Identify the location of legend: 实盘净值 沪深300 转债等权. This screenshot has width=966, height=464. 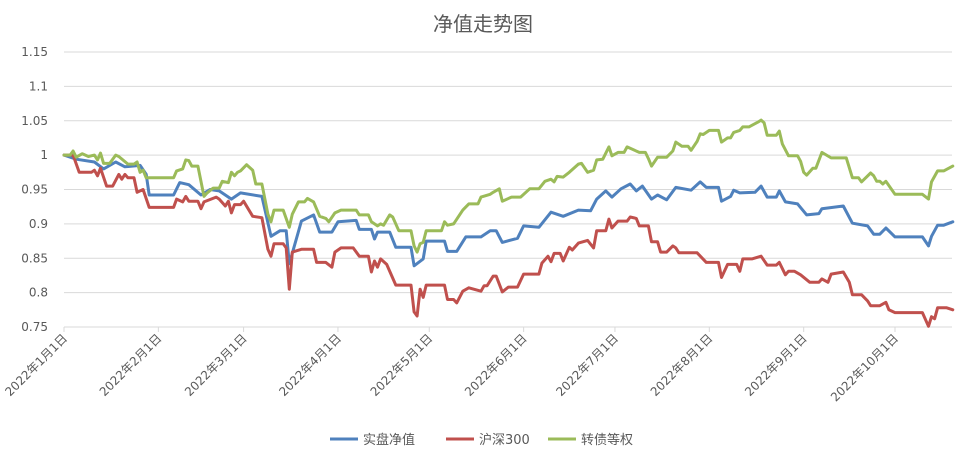
(481, 440).